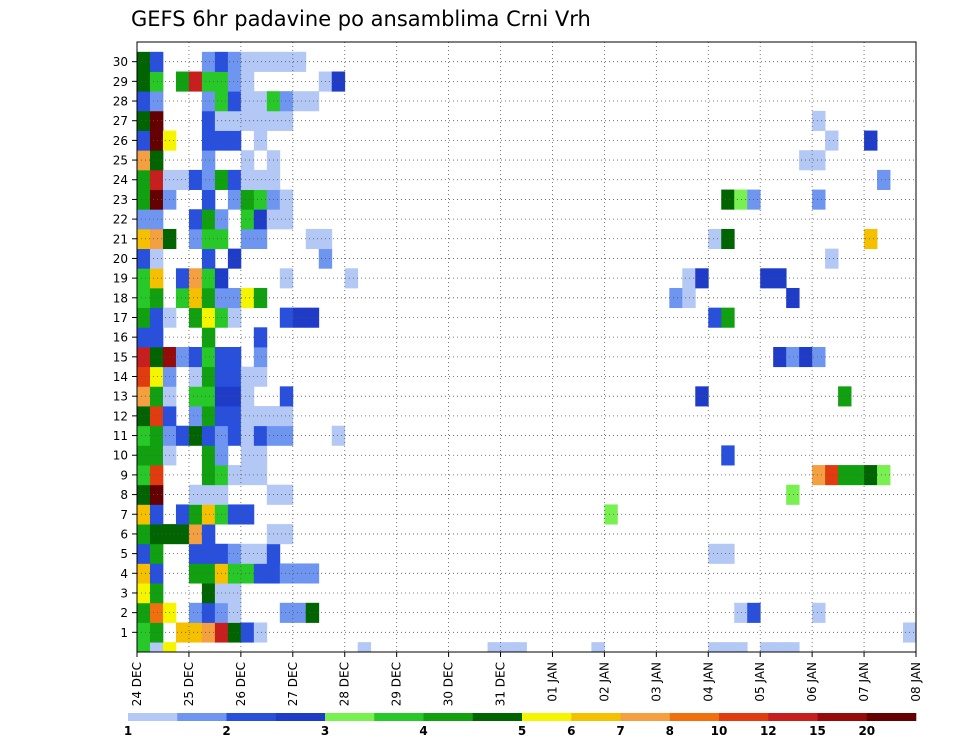 The image size is (960, 742). What do you see at coordinates (760, 682) in the screenshot?
I see `x-tick-label: 05 JAN` at bounding box center [760, 682].